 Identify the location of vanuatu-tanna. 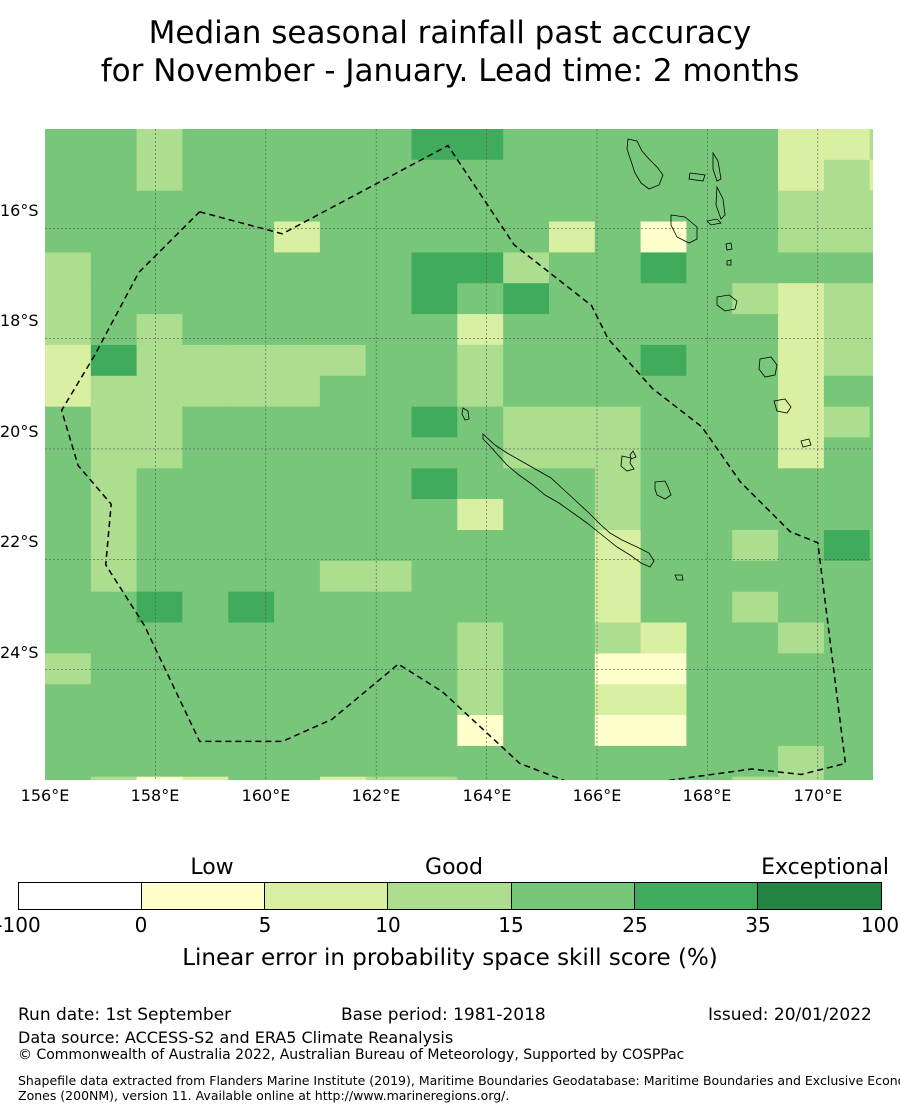
(782, 406).